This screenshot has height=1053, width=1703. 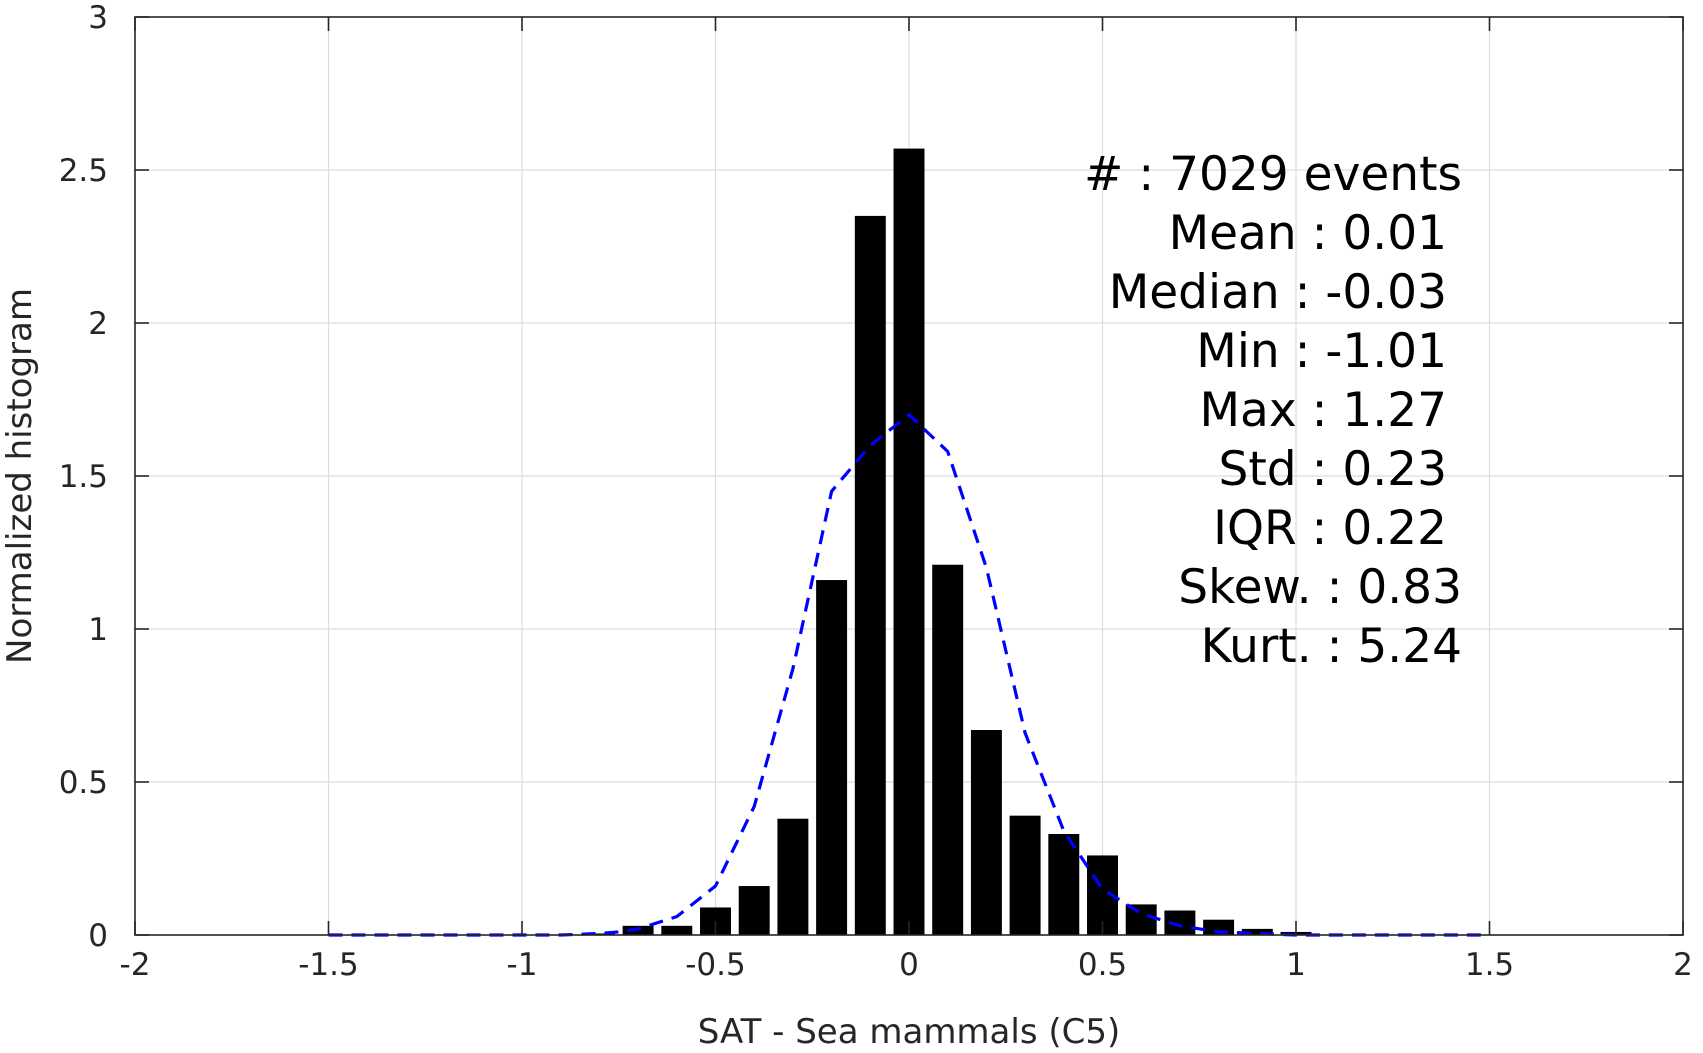 What do you see at coordinates (1330, 528) in the screenshot?
I see `stats-line: IQR : 0.22` at bounding box center [1330, 528].